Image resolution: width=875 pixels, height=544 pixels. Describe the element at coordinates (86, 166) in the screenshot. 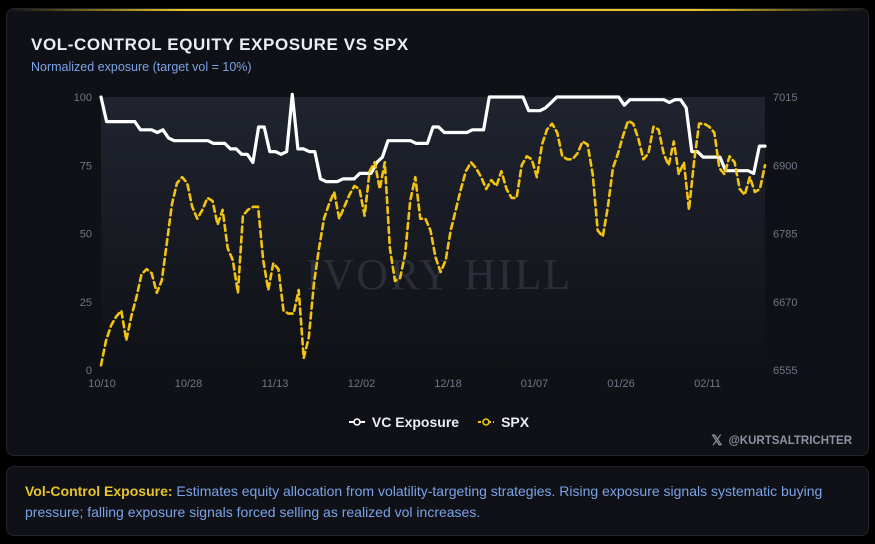

I see `y-left-tick-label: 75` at that location.